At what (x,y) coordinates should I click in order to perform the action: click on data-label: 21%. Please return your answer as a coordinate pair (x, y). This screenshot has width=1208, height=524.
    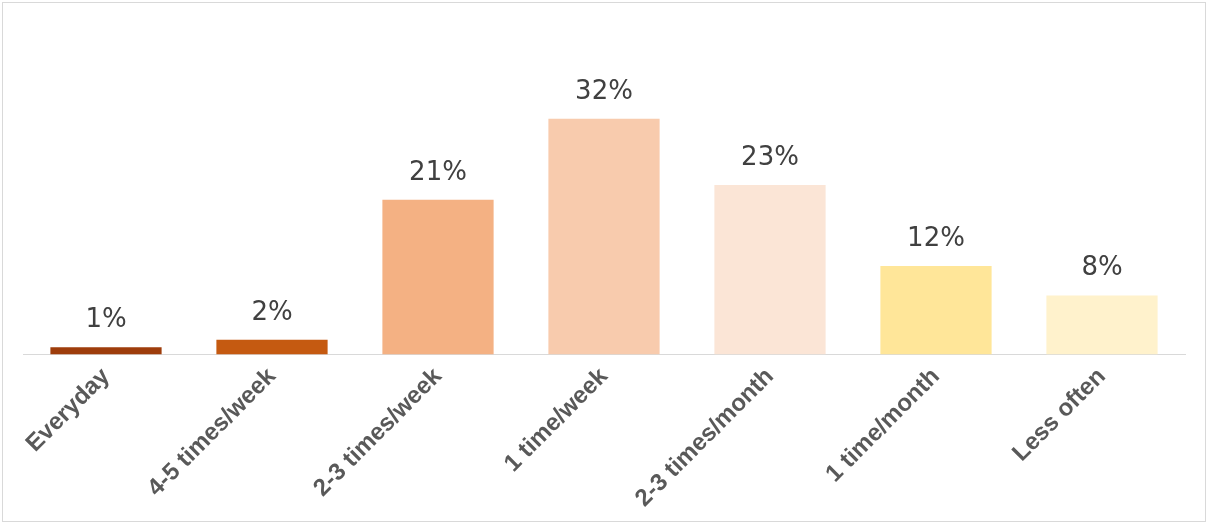
    Looking at the image, I should click on (438, 170).